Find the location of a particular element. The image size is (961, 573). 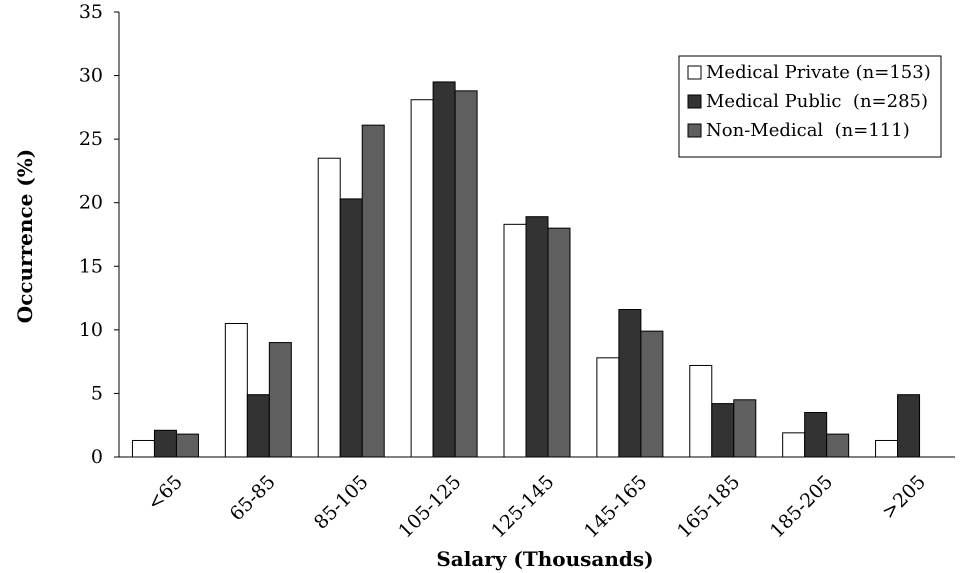

y-tick-label: 35 is located at coordinates (91, 12).